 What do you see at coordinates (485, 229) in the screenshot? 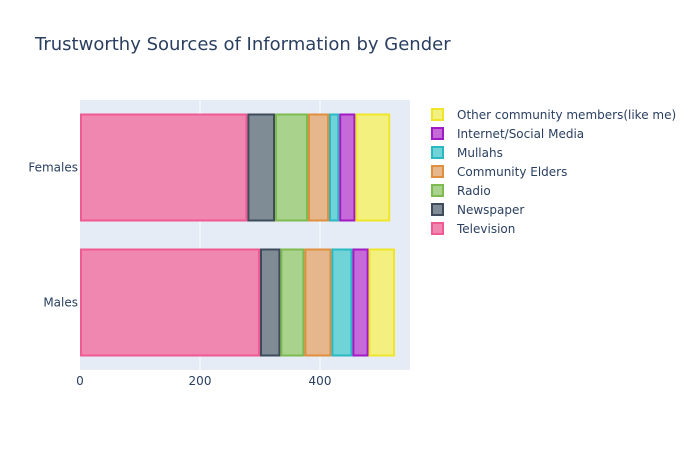
I see `legend-label: Television` at bounding box center [485, 229].